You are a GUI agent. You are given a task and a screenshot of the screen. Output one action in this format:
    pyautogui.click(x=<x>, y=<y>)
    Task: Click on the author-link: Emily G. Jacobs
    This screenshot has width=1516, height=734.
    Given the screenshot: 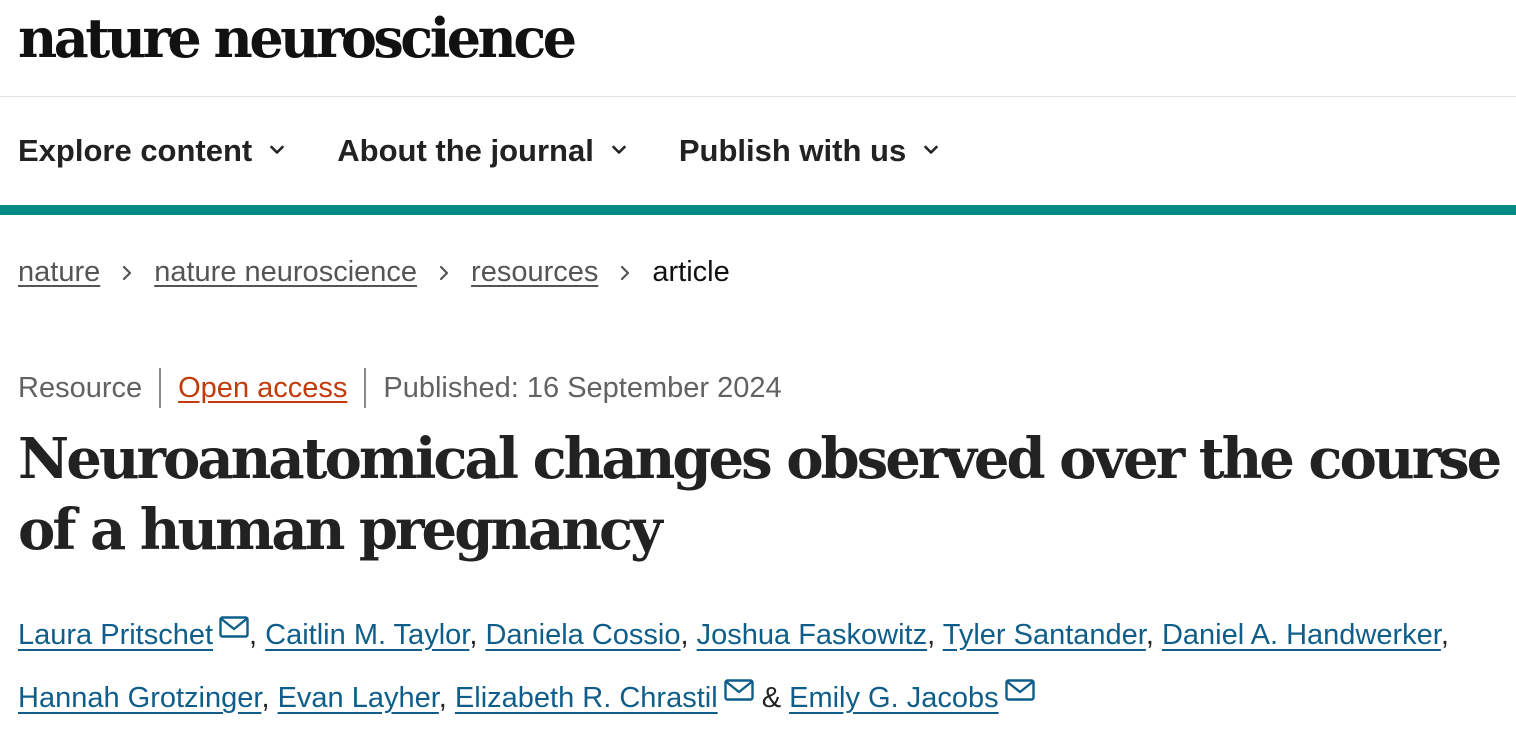 What is the action you would take?
    pyautogui.click(x=894, y=698)
    